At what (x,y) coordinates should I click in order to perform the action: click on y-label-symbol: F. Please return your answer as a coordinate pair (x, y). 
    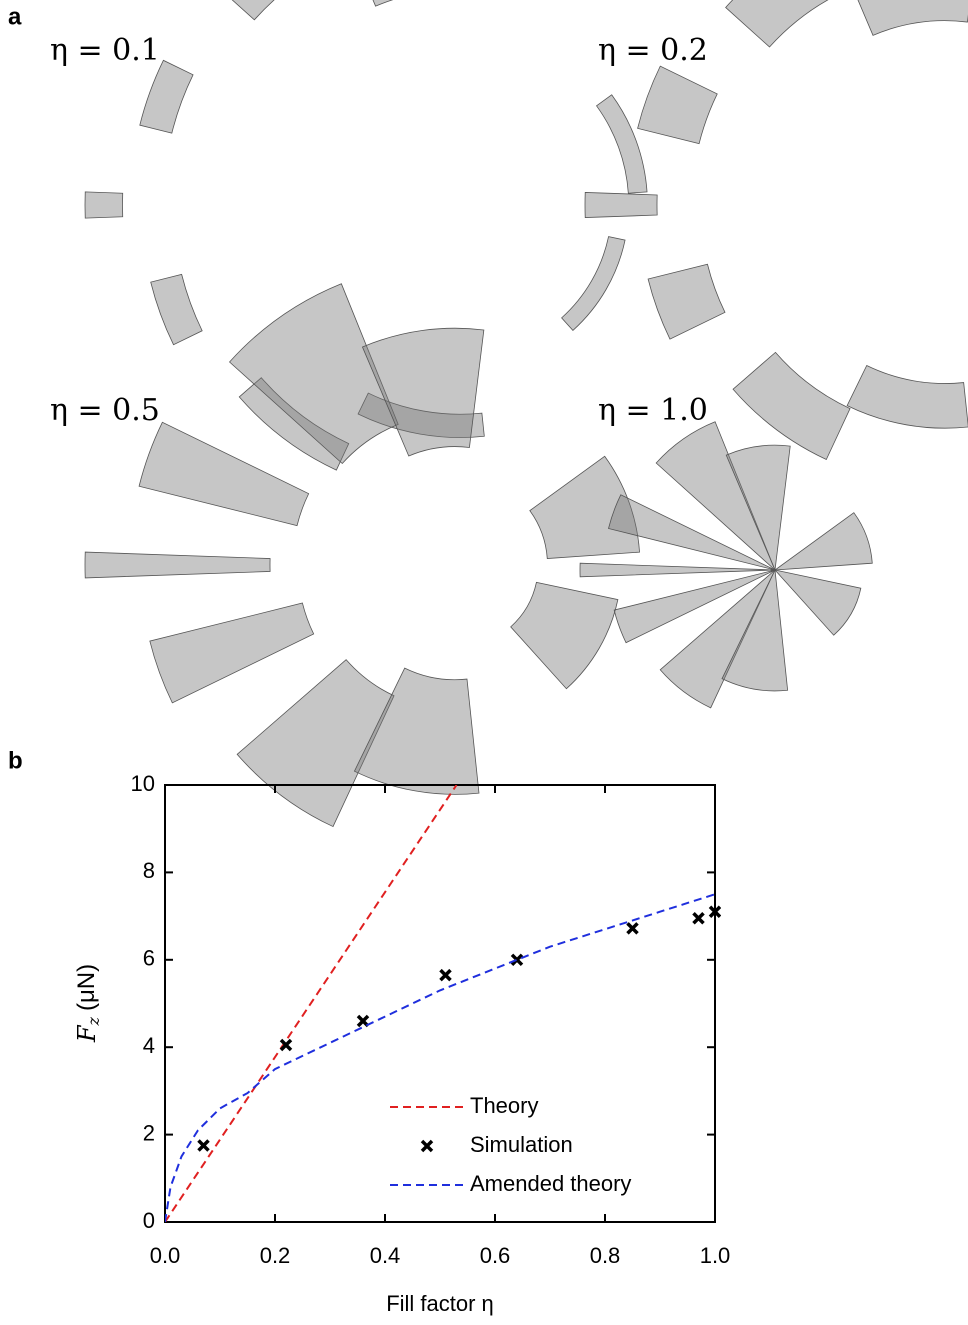
    Looking at the image, I should click on (87, 1033).